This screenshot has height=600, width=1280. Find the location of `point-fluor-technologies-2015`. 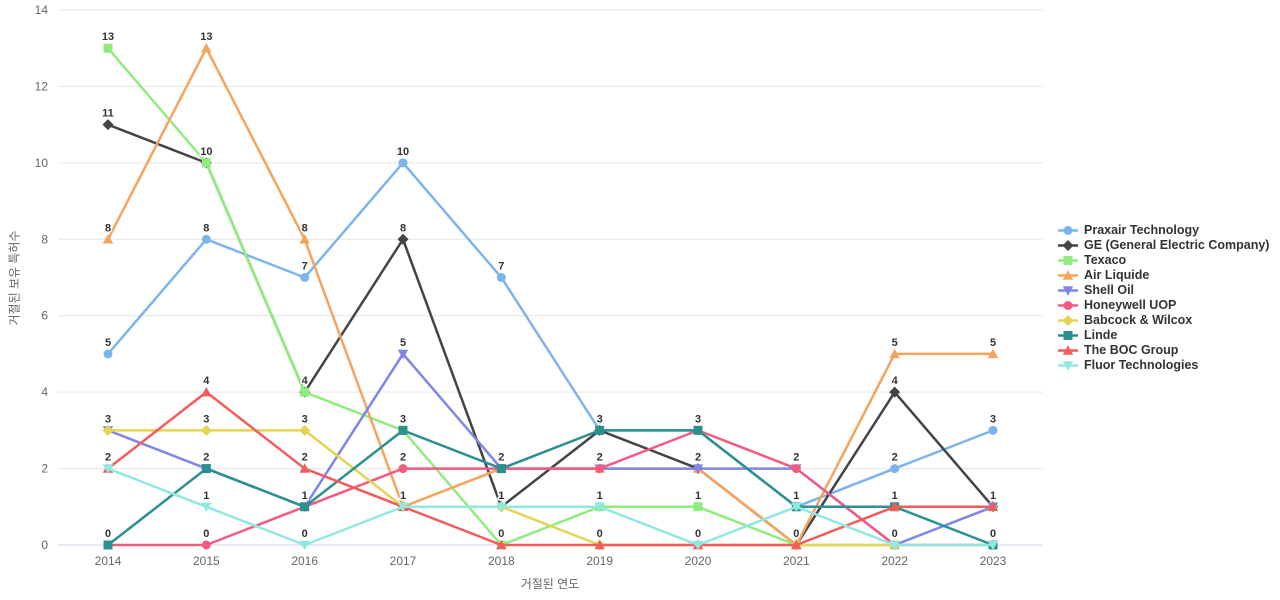

point-fluor-technologies-2015 is located at coordinates (206, 507).